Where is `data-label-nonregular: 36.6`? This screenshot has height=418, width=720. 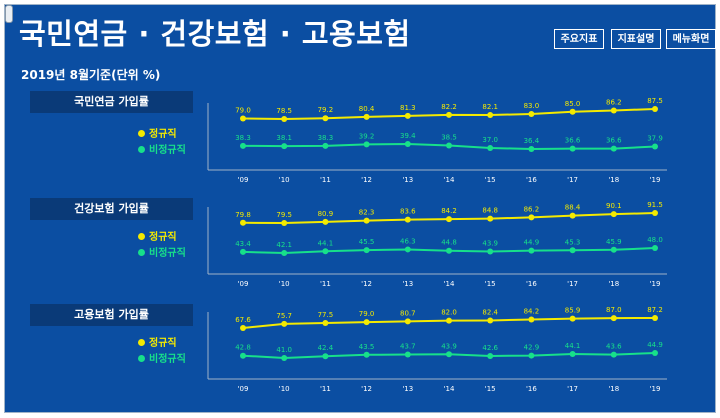 data-label-nonregular: 36.6 is located at coordinates (614, 141).